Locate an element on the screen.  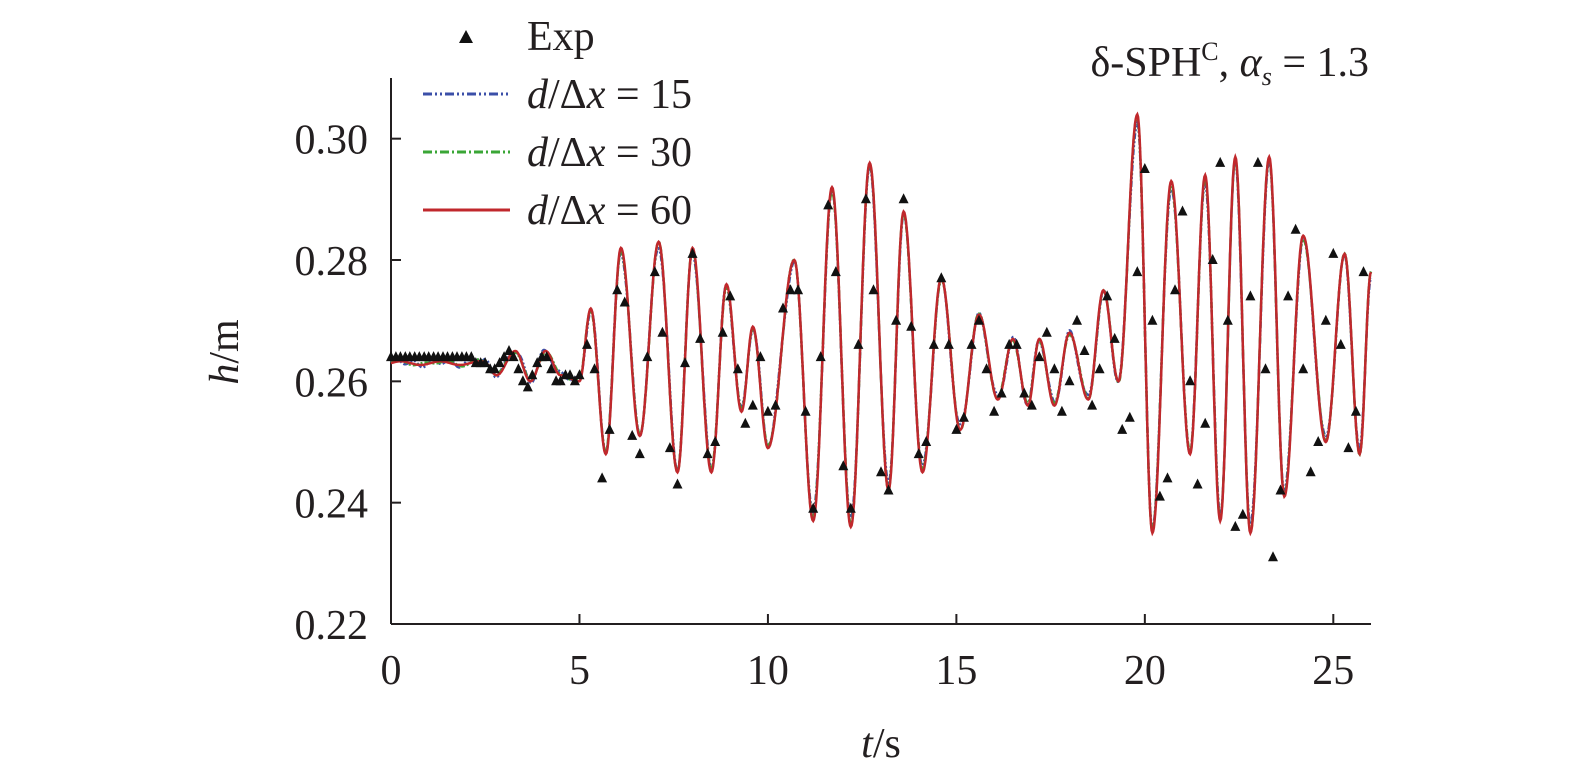
legend-15-rest: = 15 is located at coordinates (648, 95).